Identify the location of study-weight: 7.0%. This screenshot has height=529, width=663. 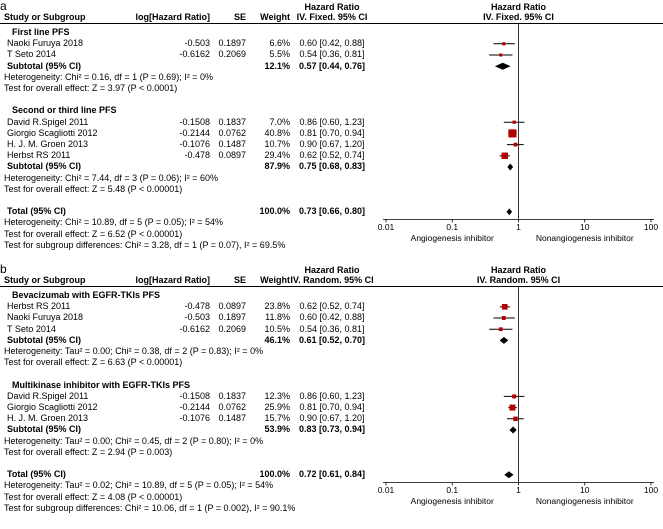
(279, 121).